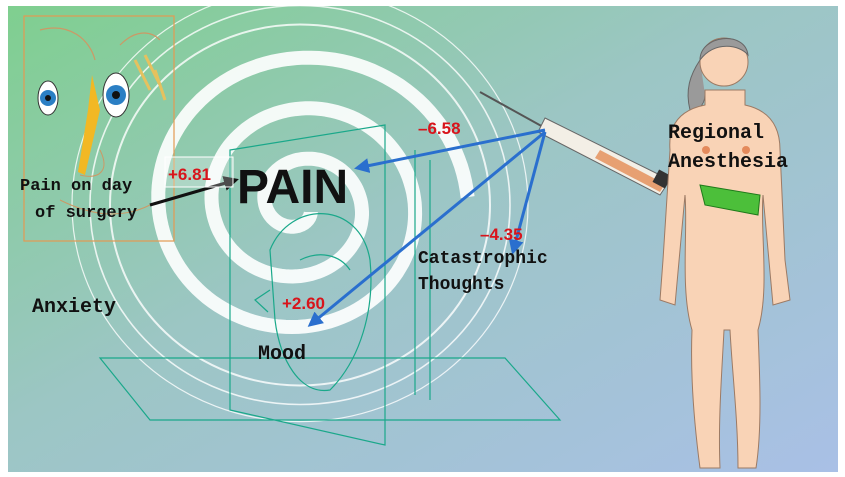 Image resolution: width=845 pixels, height=477 pixels. Describe the element at coordinates (99, 128) in the screenshot. I see `face-illustration` at that location.